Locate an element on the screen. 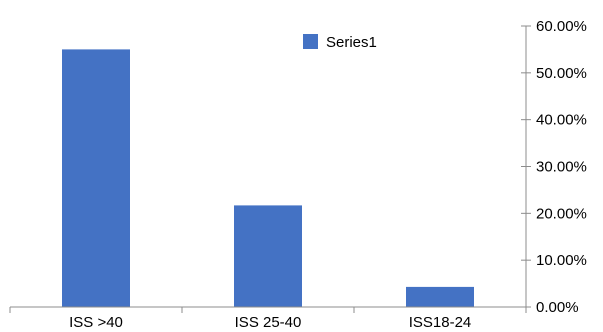 The width and height of the screenshot is (603, 332). legend-swatch is located at coordinates (310, 41).